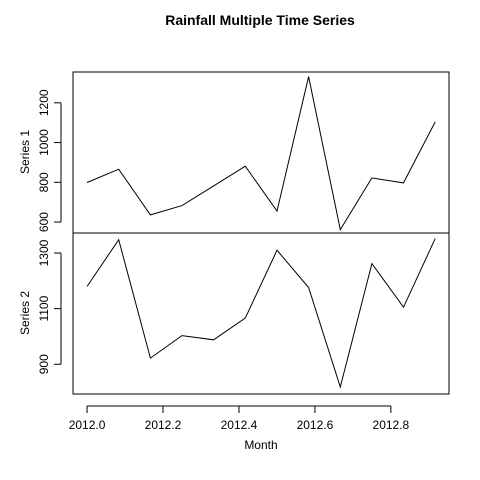 The width and height of the screenshot is (480, 480). I want to click on series-1-y-tick-label: 1200, so click(44, 102).